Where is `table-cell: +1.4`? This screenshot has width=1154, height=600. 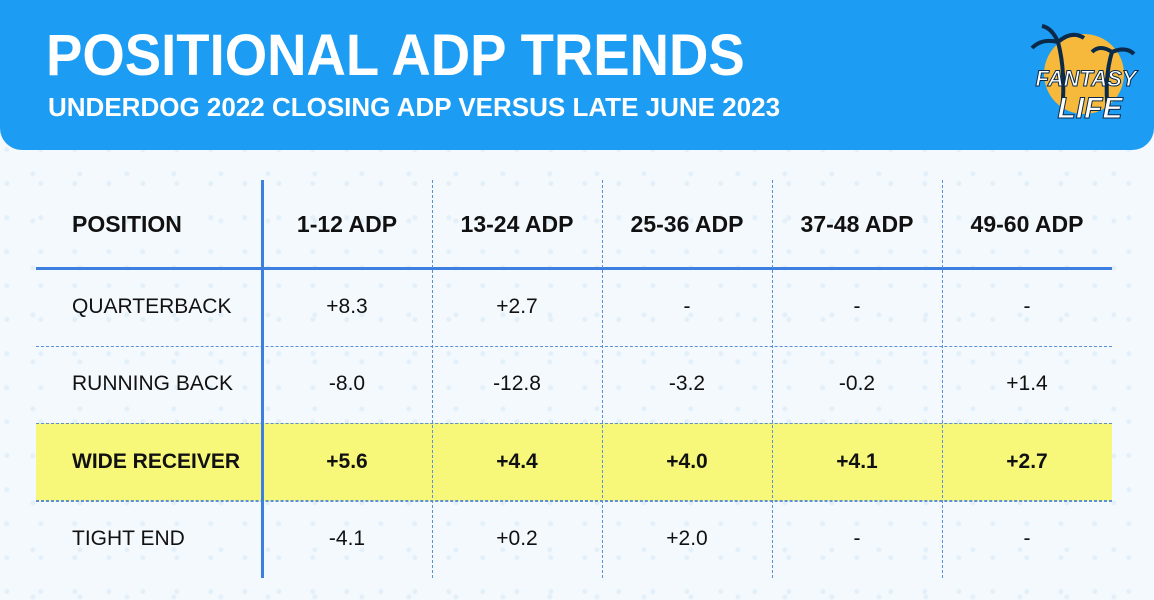
table-cell: +1.4 is located at coordinates (1027, 384).